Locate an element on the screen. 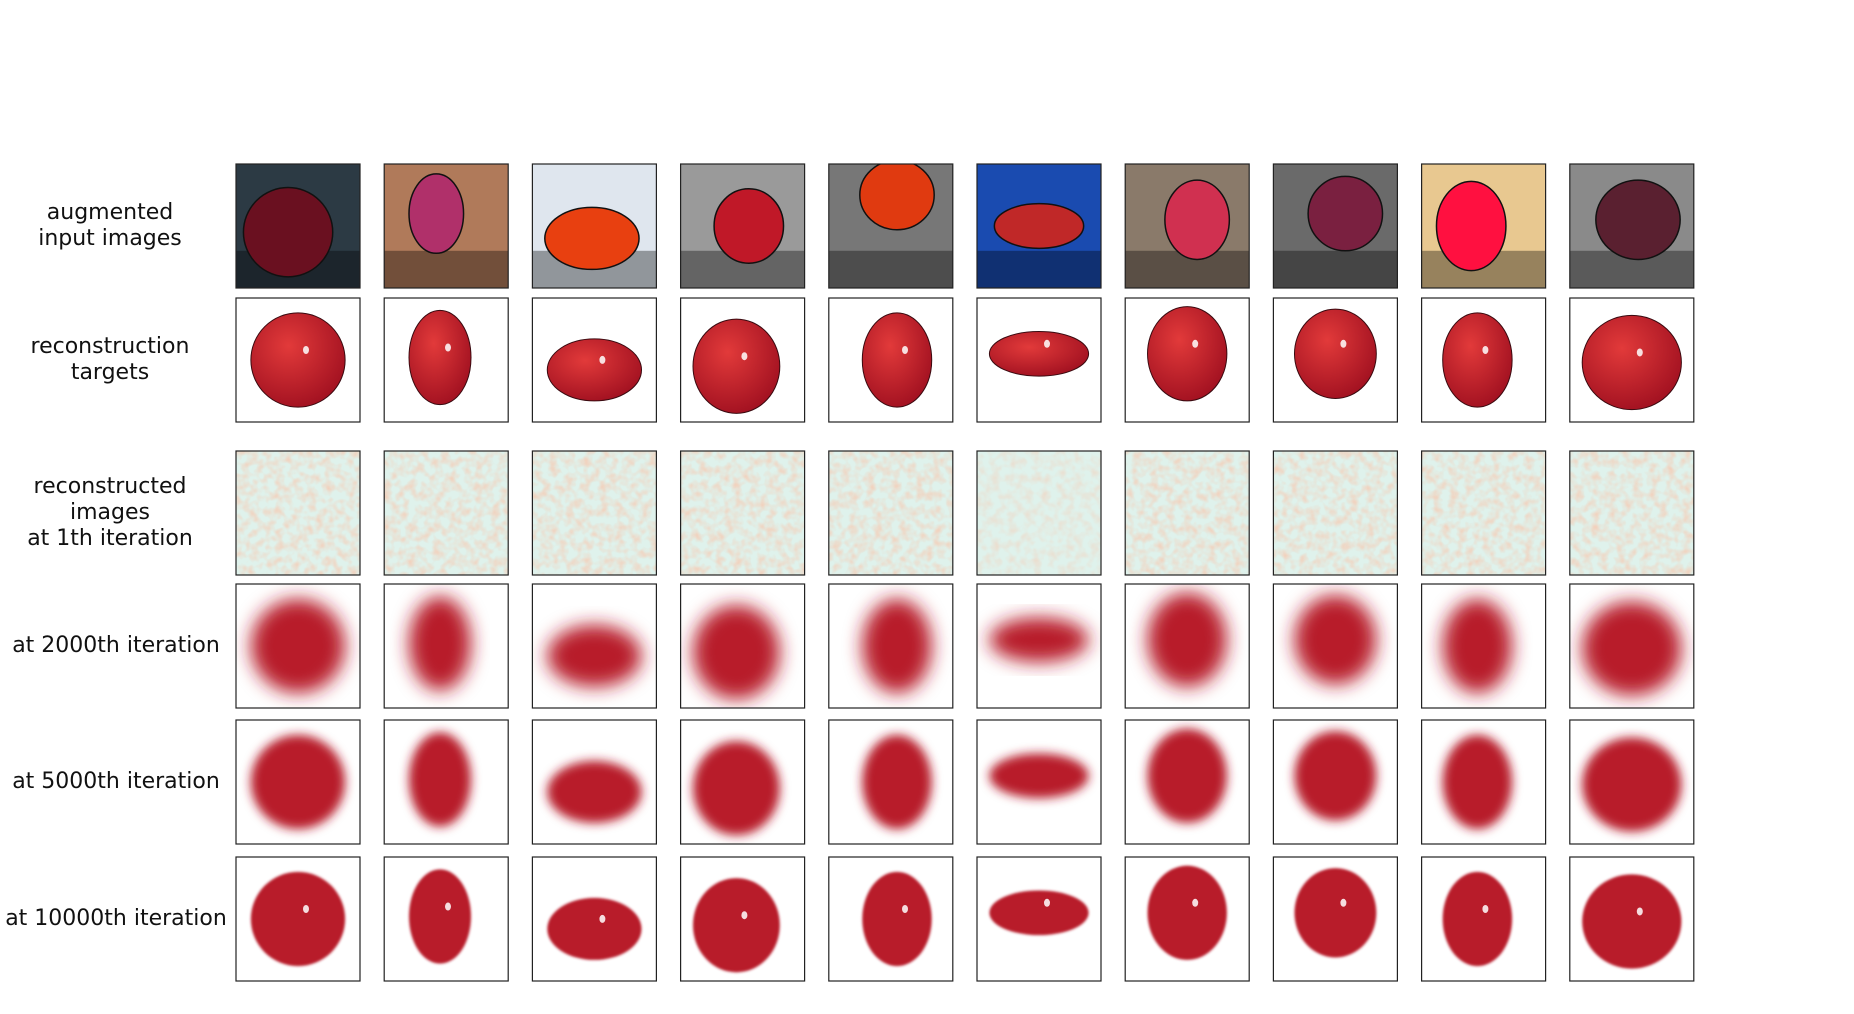 This screenshot has width=1854, height=1014. ground is located at coordinates (1335, 269).